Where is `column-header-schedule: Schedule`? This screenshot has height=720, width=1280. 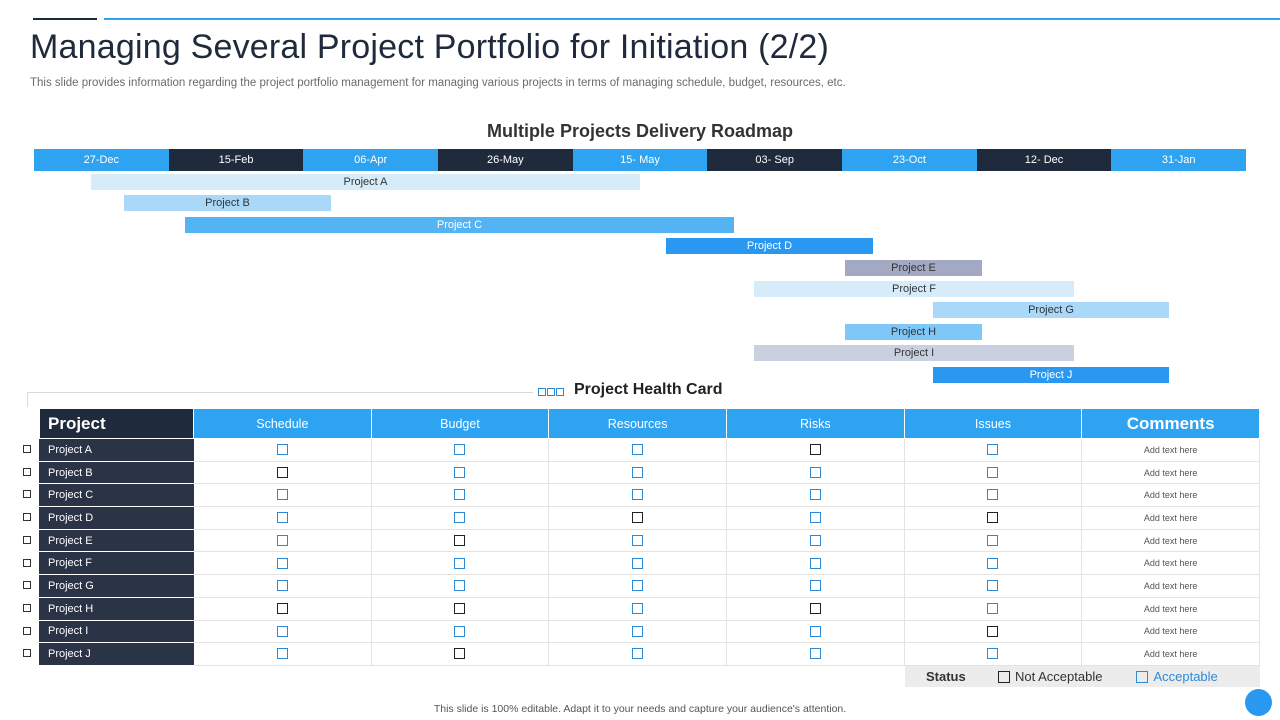 column-header-schedule: Schedule is located at coordinates (282, 423).